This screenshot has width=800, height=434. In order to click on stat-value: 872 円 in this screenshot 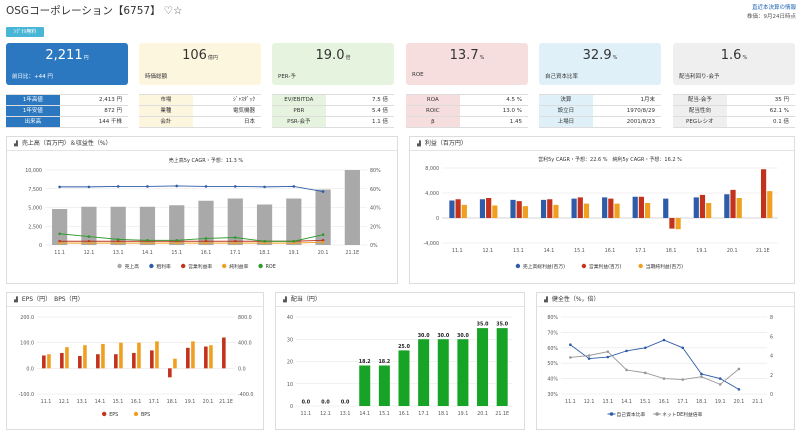, I will do `click(113, 111)`.